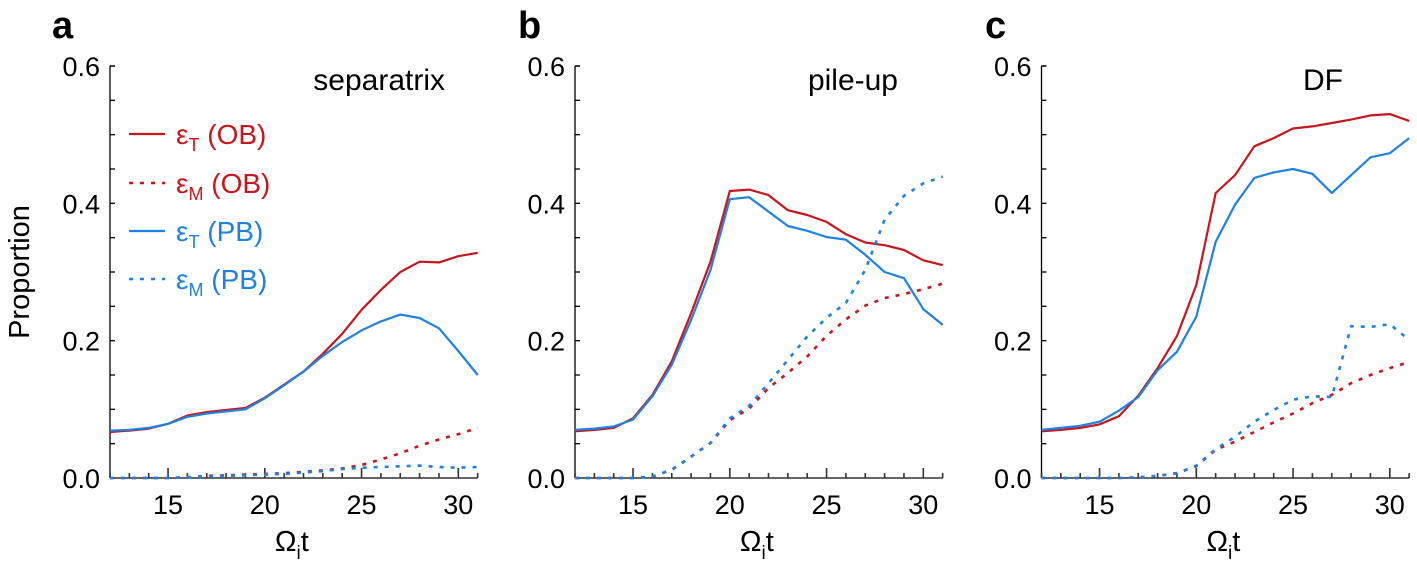  I want to click on panel-letter-a: a, so click(63, 26).